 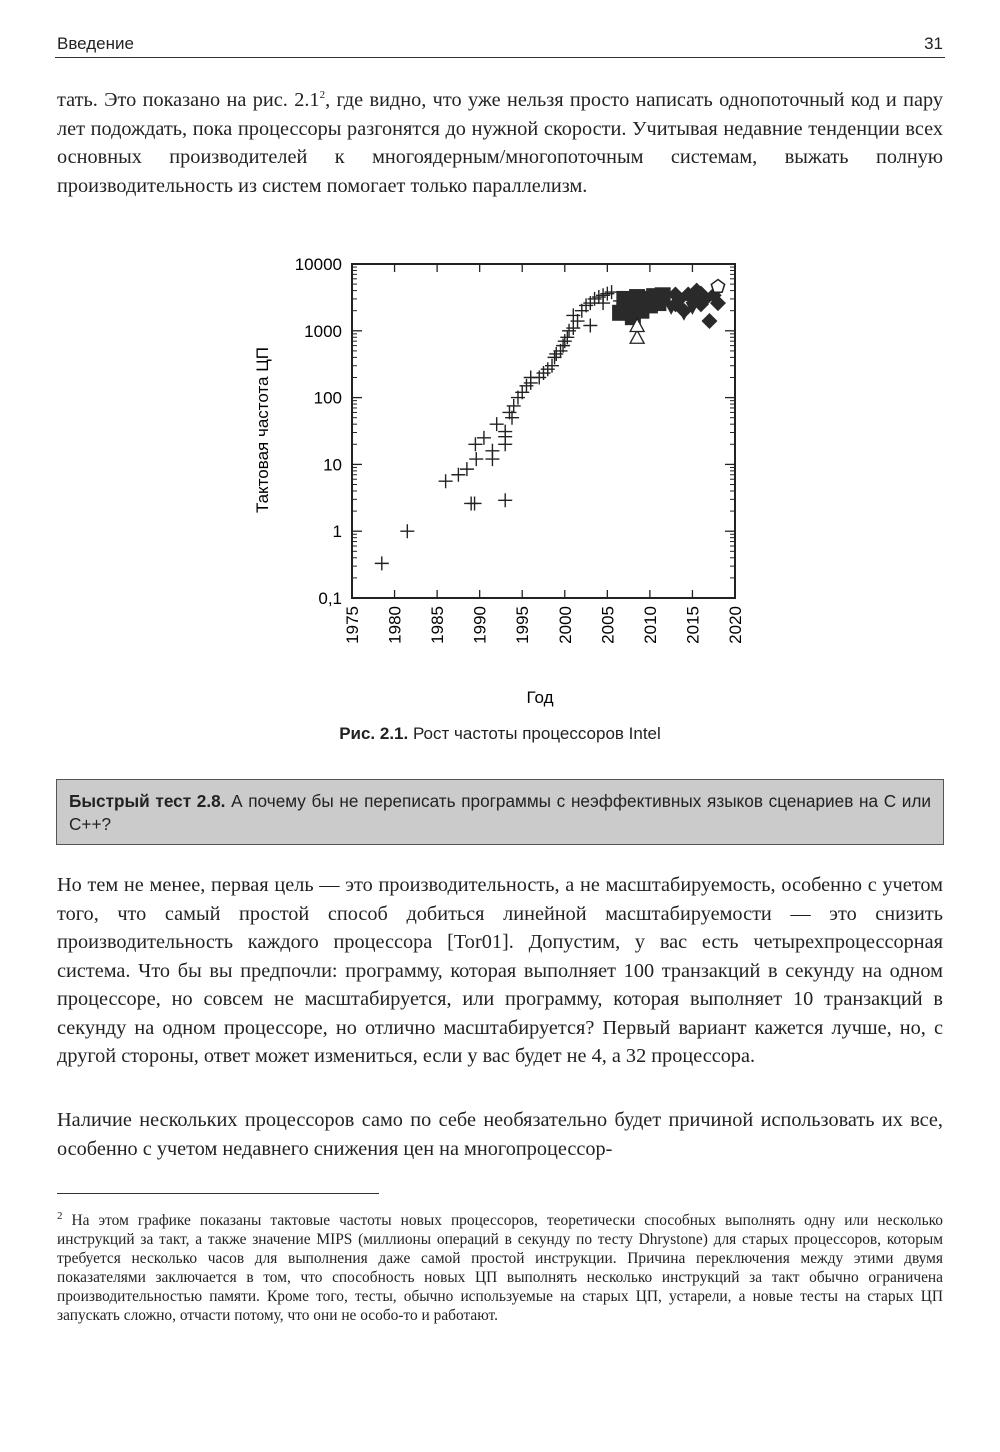 I want to click on footnote-ref: 2, so click(x=322, y=95).